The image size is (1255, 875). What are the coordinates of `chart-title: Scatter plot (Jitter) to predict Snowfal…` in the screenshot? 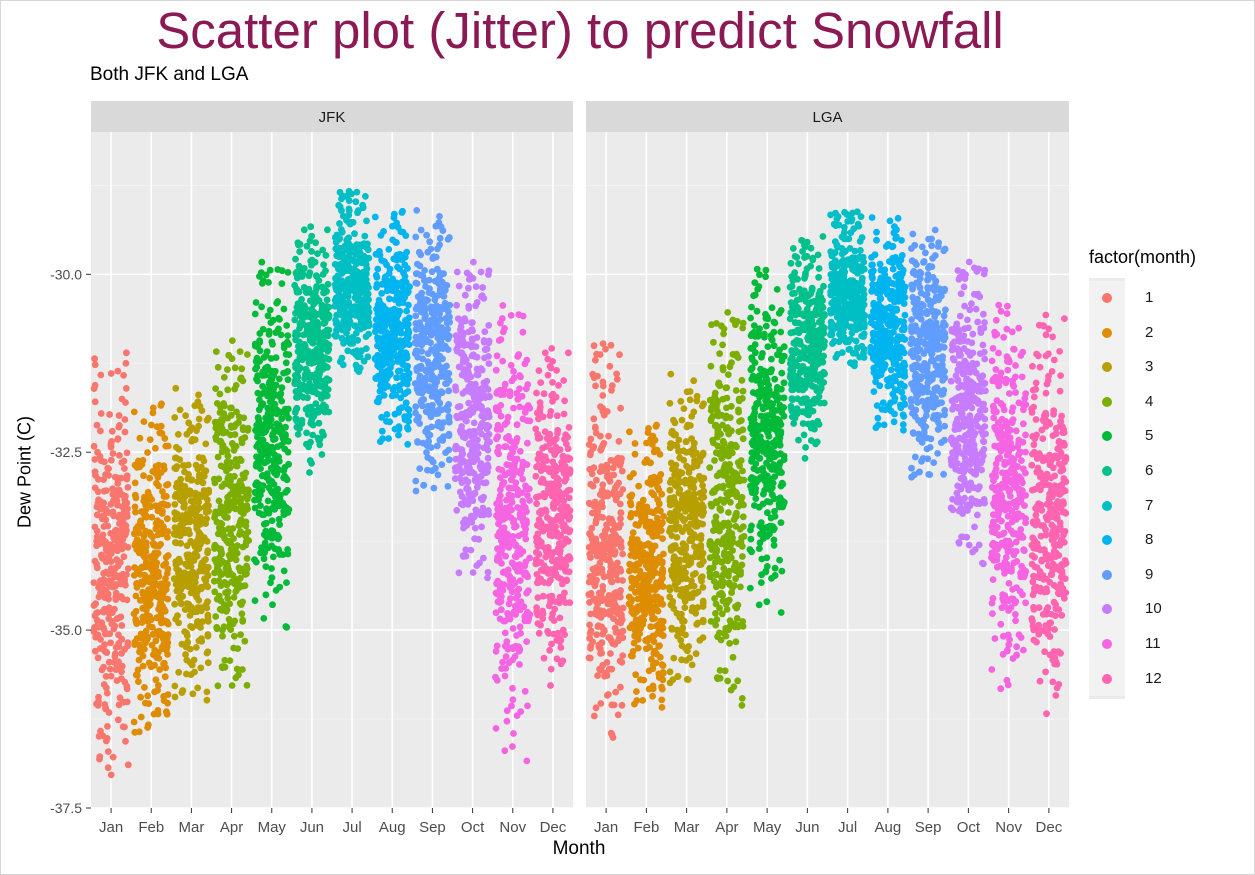 It's located at (580, 30).